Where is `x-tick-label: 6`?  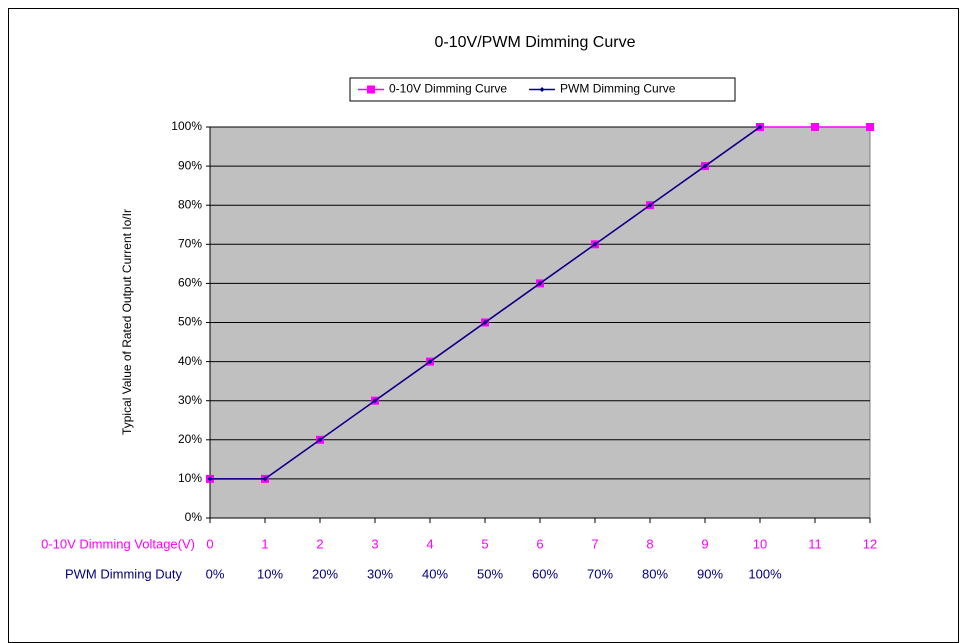 x-tick-label: 6 is located at coordinates (539, 543).